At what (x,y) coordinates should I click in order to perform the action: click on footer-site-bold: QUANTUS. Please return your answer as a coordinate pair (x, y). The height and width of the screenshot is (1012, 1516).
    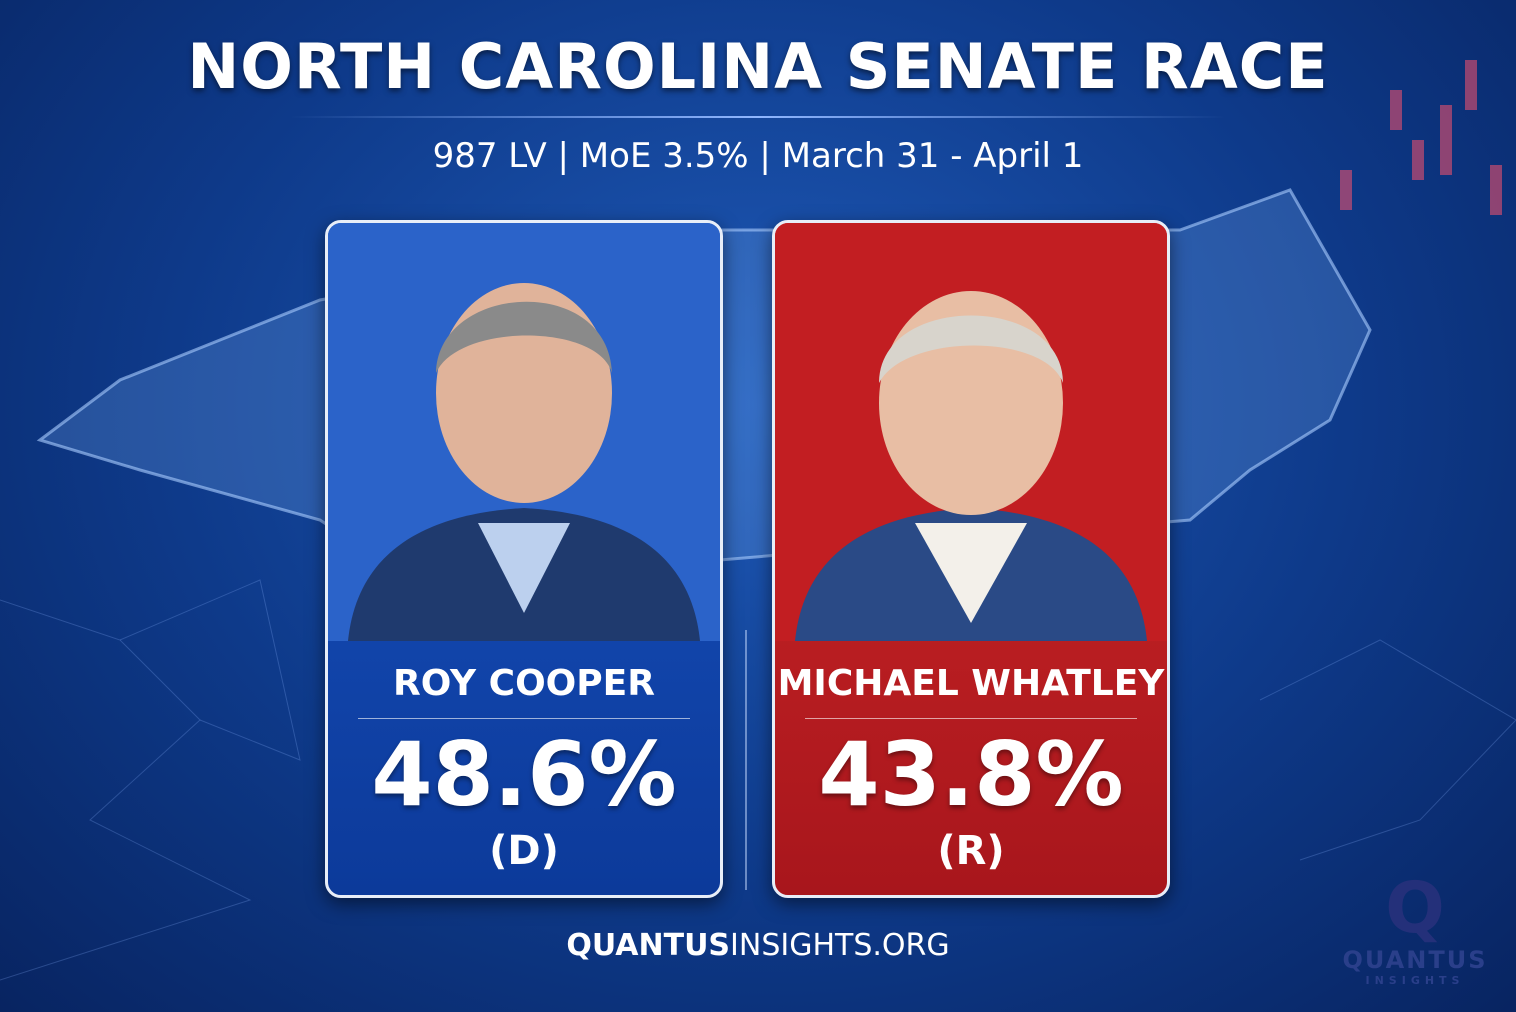
    Looking at the image, I should click on (648, 945).